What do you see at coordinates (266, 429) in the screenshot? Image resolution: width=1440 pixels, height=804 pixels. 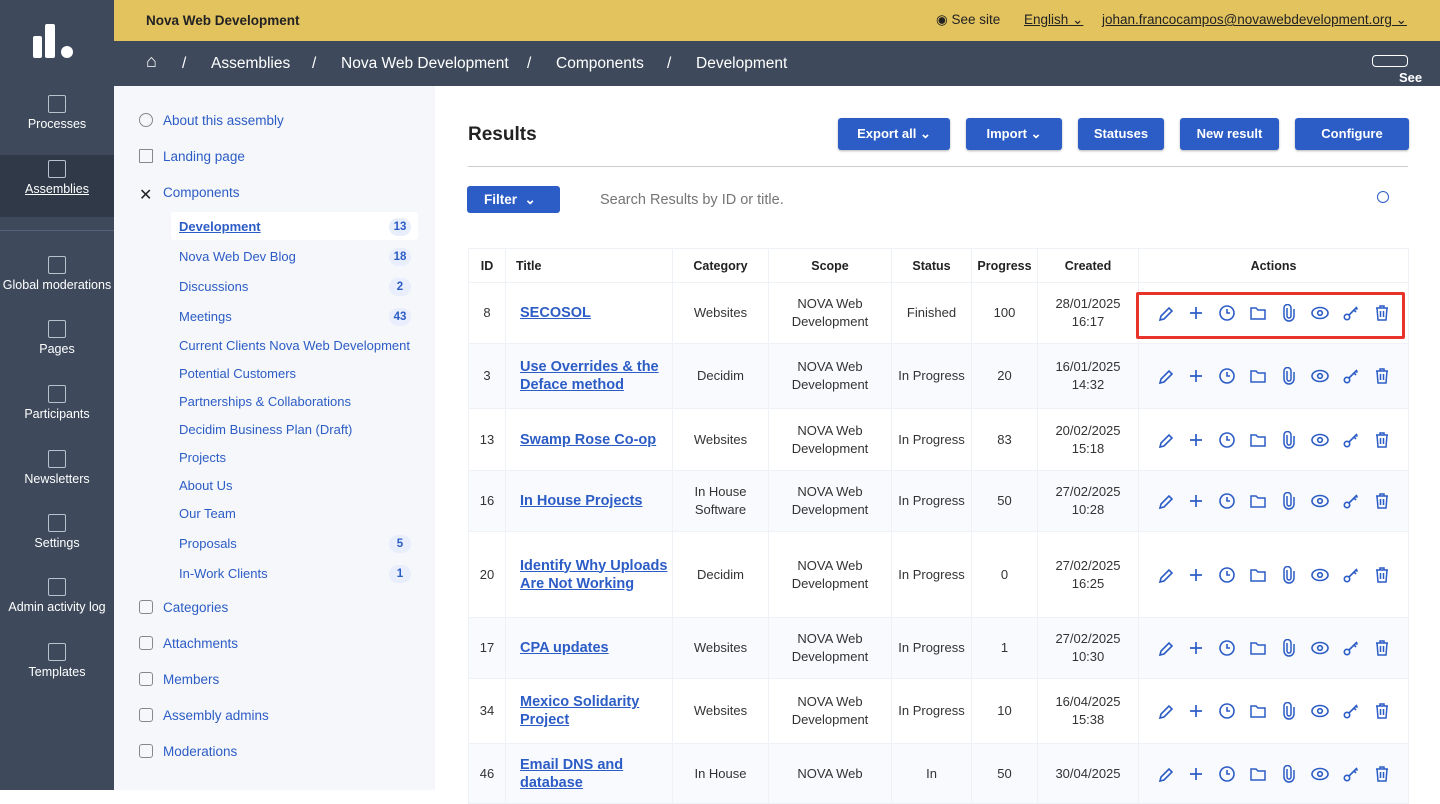 I see `component-item: Decidim Business Plan (Draft)` at bounding box center [266, 429].